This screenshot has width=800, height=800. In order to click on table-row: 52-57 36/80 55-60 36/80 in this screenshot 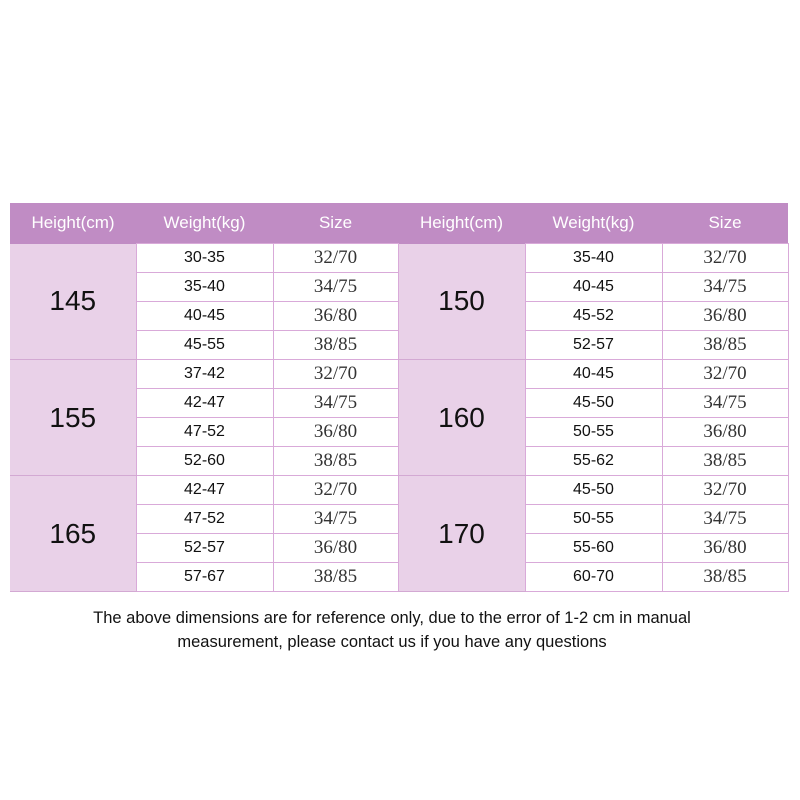, I will do `click(399, 548)`.